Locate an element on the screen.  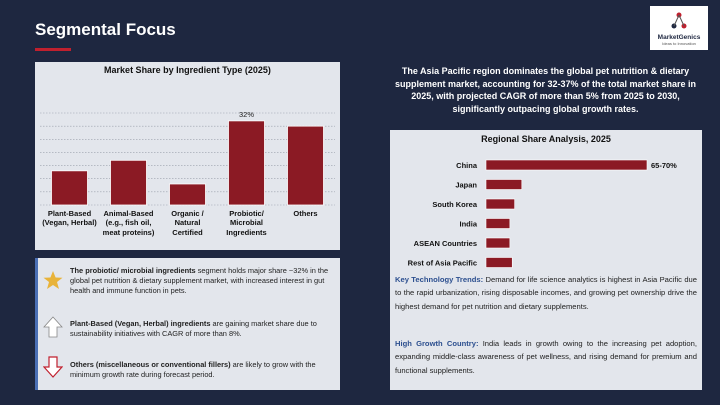
logo-name: MarketGenics is located at coordinates (679, 37).